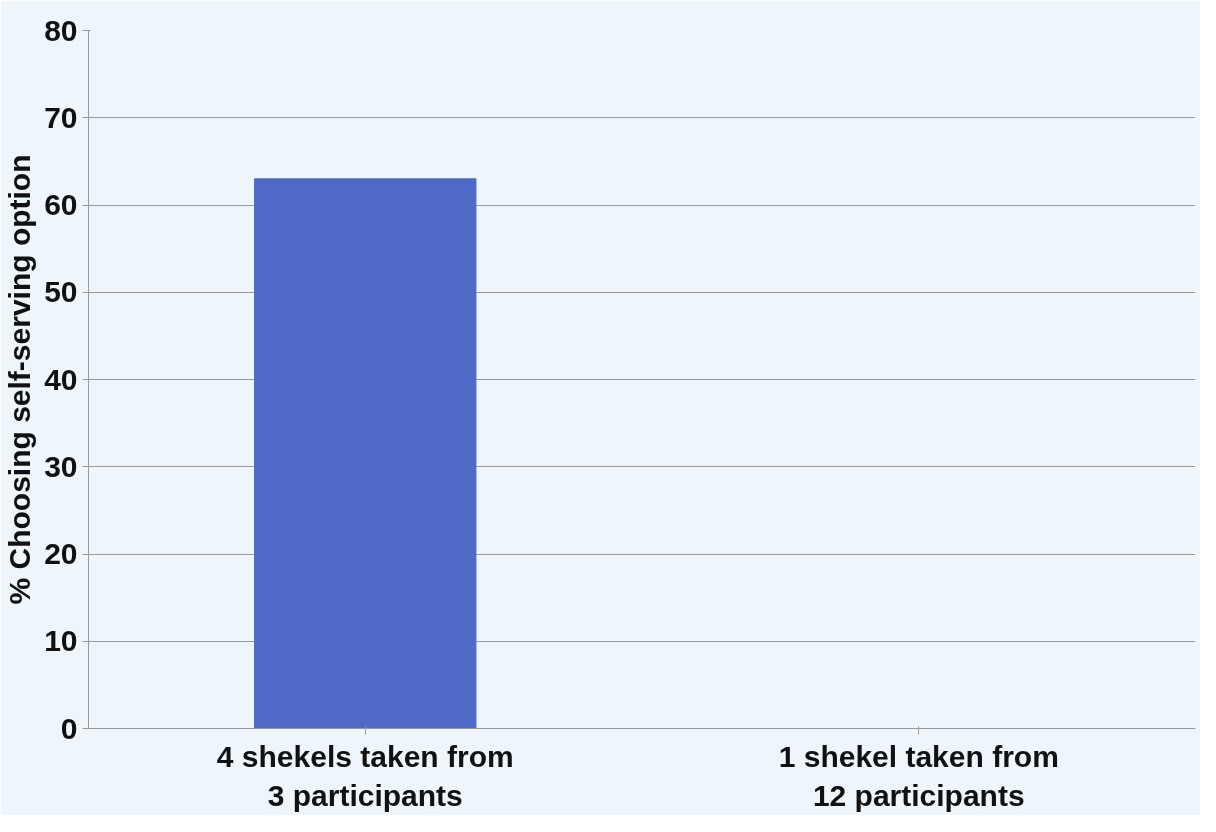  I want to click on y-tick-label: 10, so click(61, 641).